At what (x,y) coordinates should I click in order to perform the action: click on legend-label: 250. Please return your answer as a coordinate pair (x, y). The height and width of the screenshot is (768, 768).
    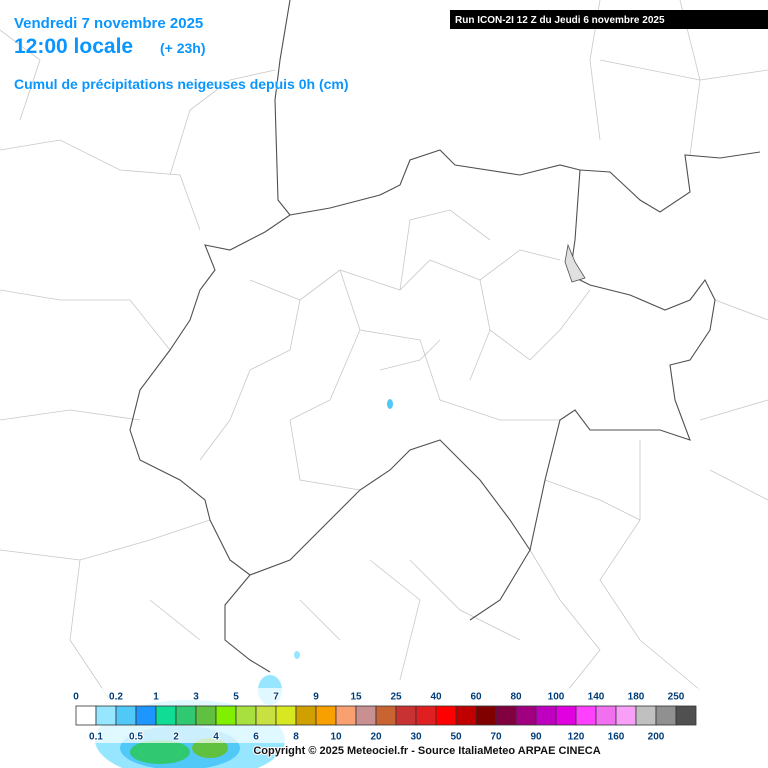
    Looking at the image, I should click on (676, 697).